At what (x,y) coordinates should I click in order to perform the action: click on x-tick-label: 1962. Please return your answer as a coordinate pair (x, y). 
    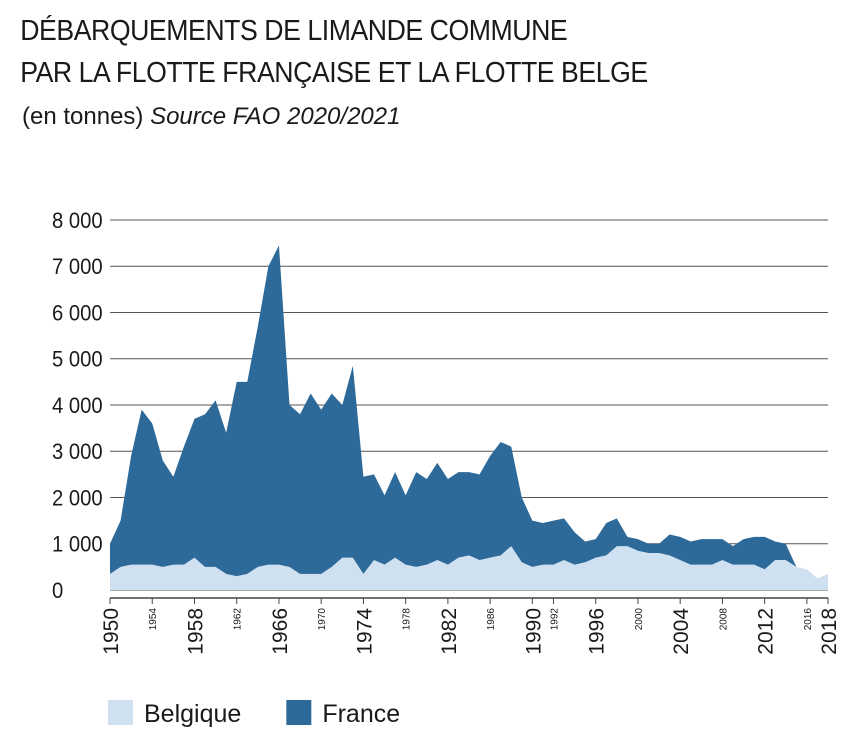
    Looking at the image, I should click on (238, 619).